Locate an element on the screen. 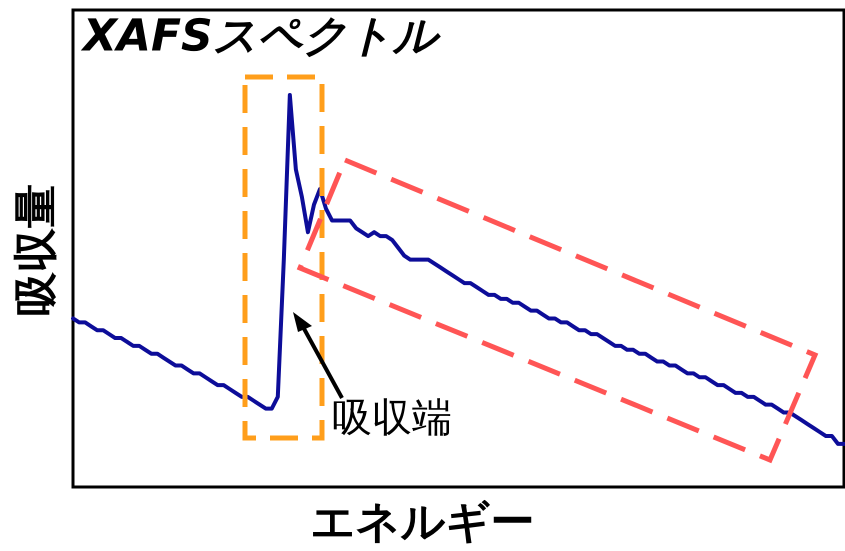 The height and width of the screenshot is (551, 845). x-axis-title: エネルギー is located at coordinates (422, 522).